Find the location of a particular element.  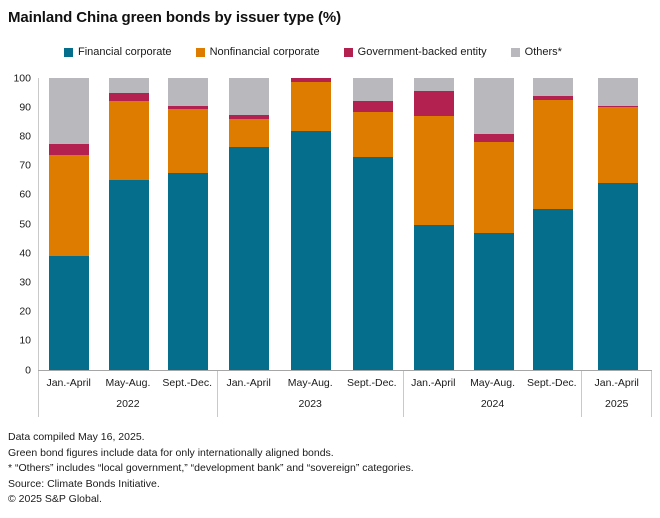

legend-label: Financial corporate is located at coordinates (125, 52).